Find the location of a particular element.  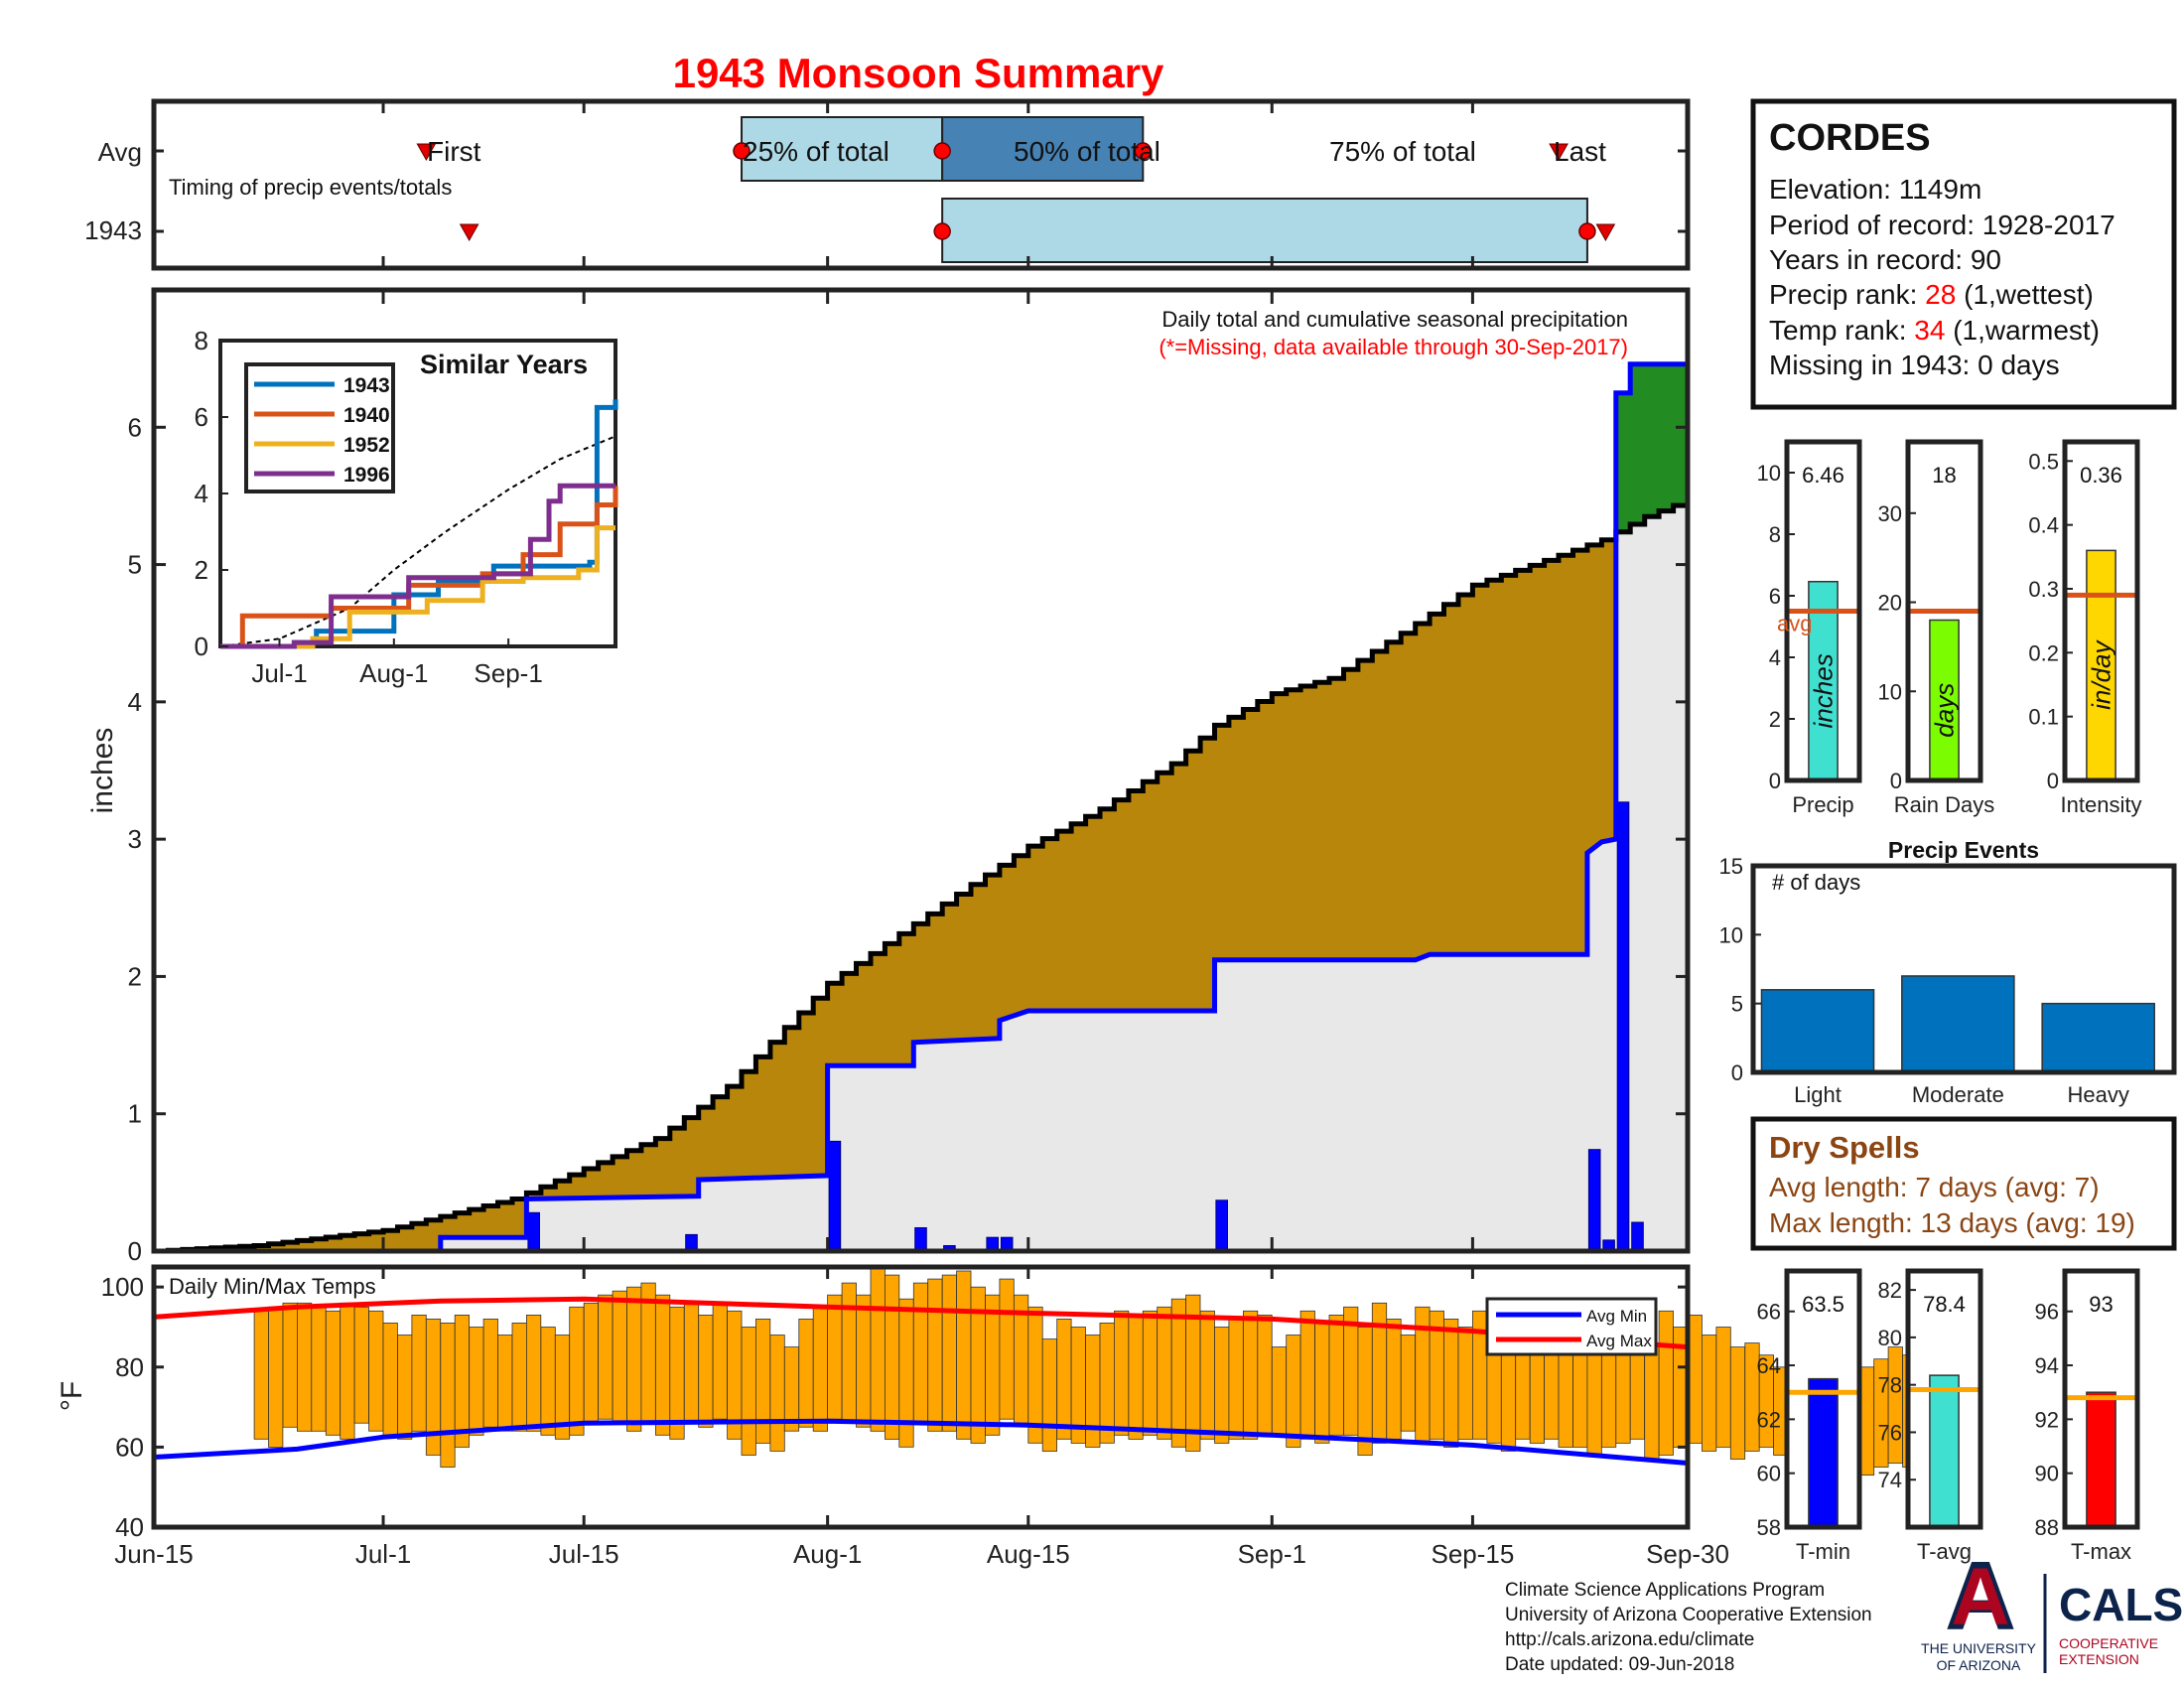

intensity-y-tick-label: 0.4 is located at coordinates (2043, 525).